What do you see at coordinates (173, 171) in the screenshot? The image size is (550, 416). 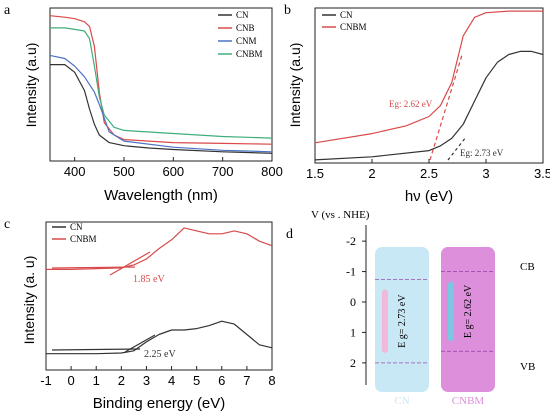 I see `panel-a-xtick-label: 600` at bounding box center [173, 171].